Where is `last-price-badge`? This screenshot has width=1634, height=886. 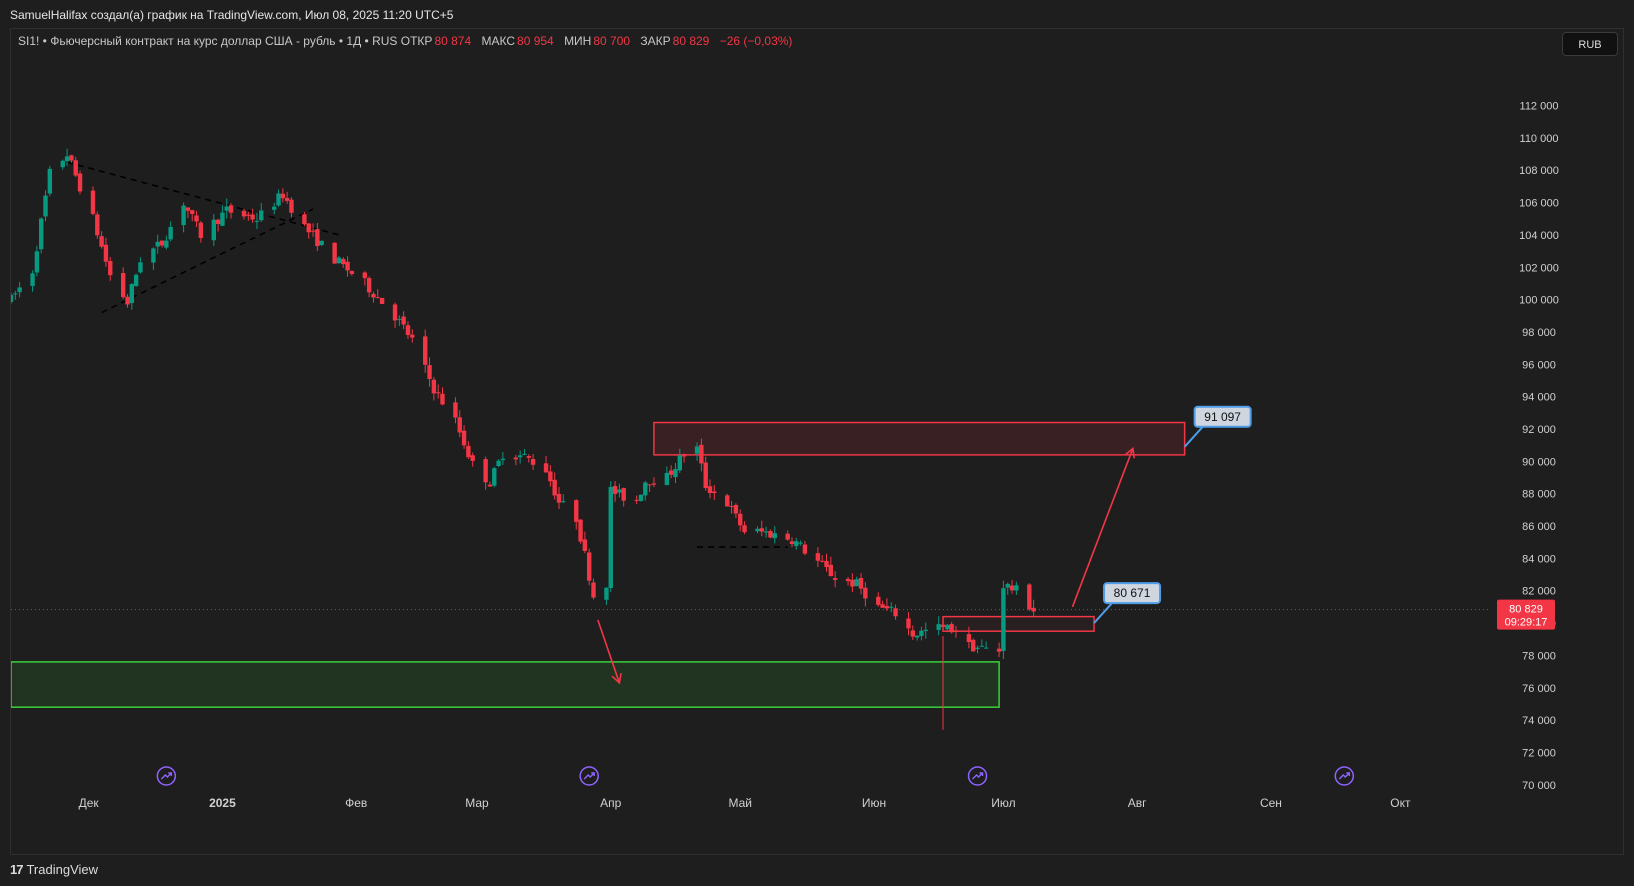
last-price-badge is located at coordinates (1526, 614).